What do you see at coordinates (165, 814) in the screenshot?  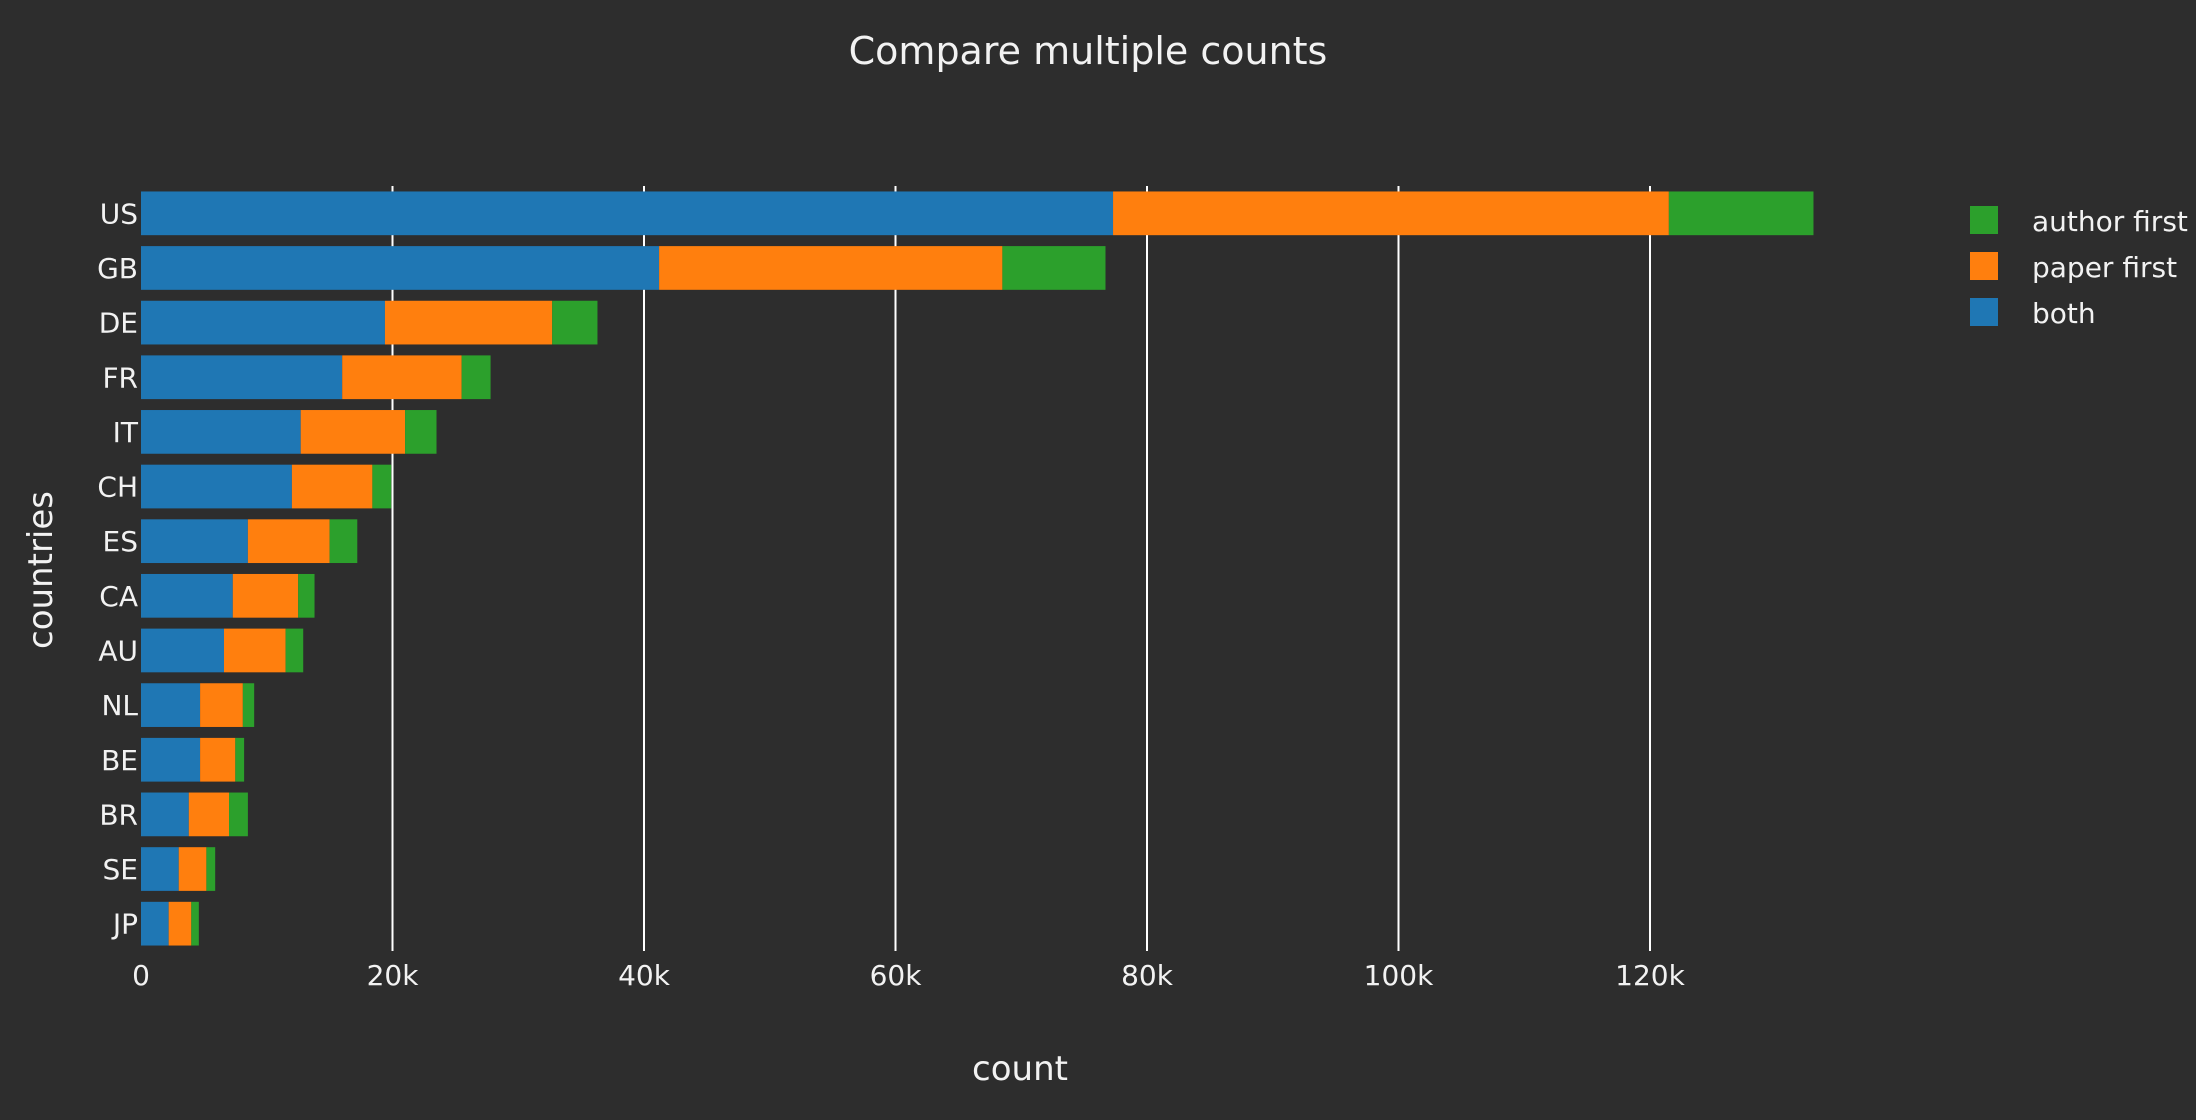 I see `bar-both-br` at bounding box center [165, 814].